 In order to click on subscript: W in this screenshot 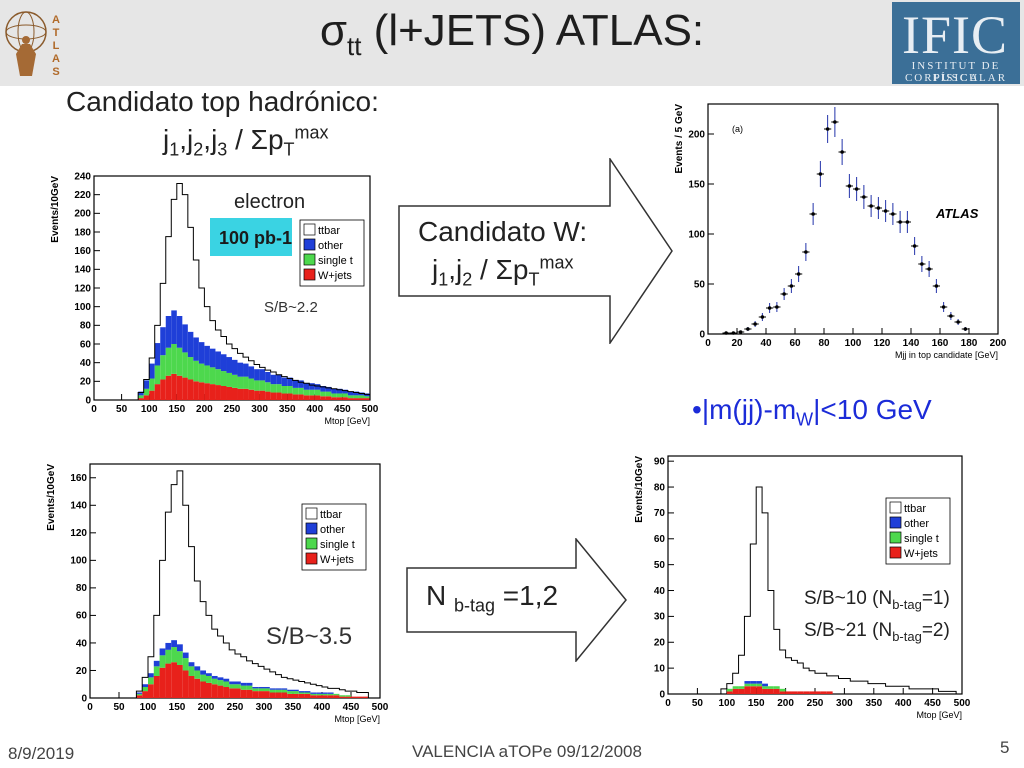, I will do `click(805, 419)`.